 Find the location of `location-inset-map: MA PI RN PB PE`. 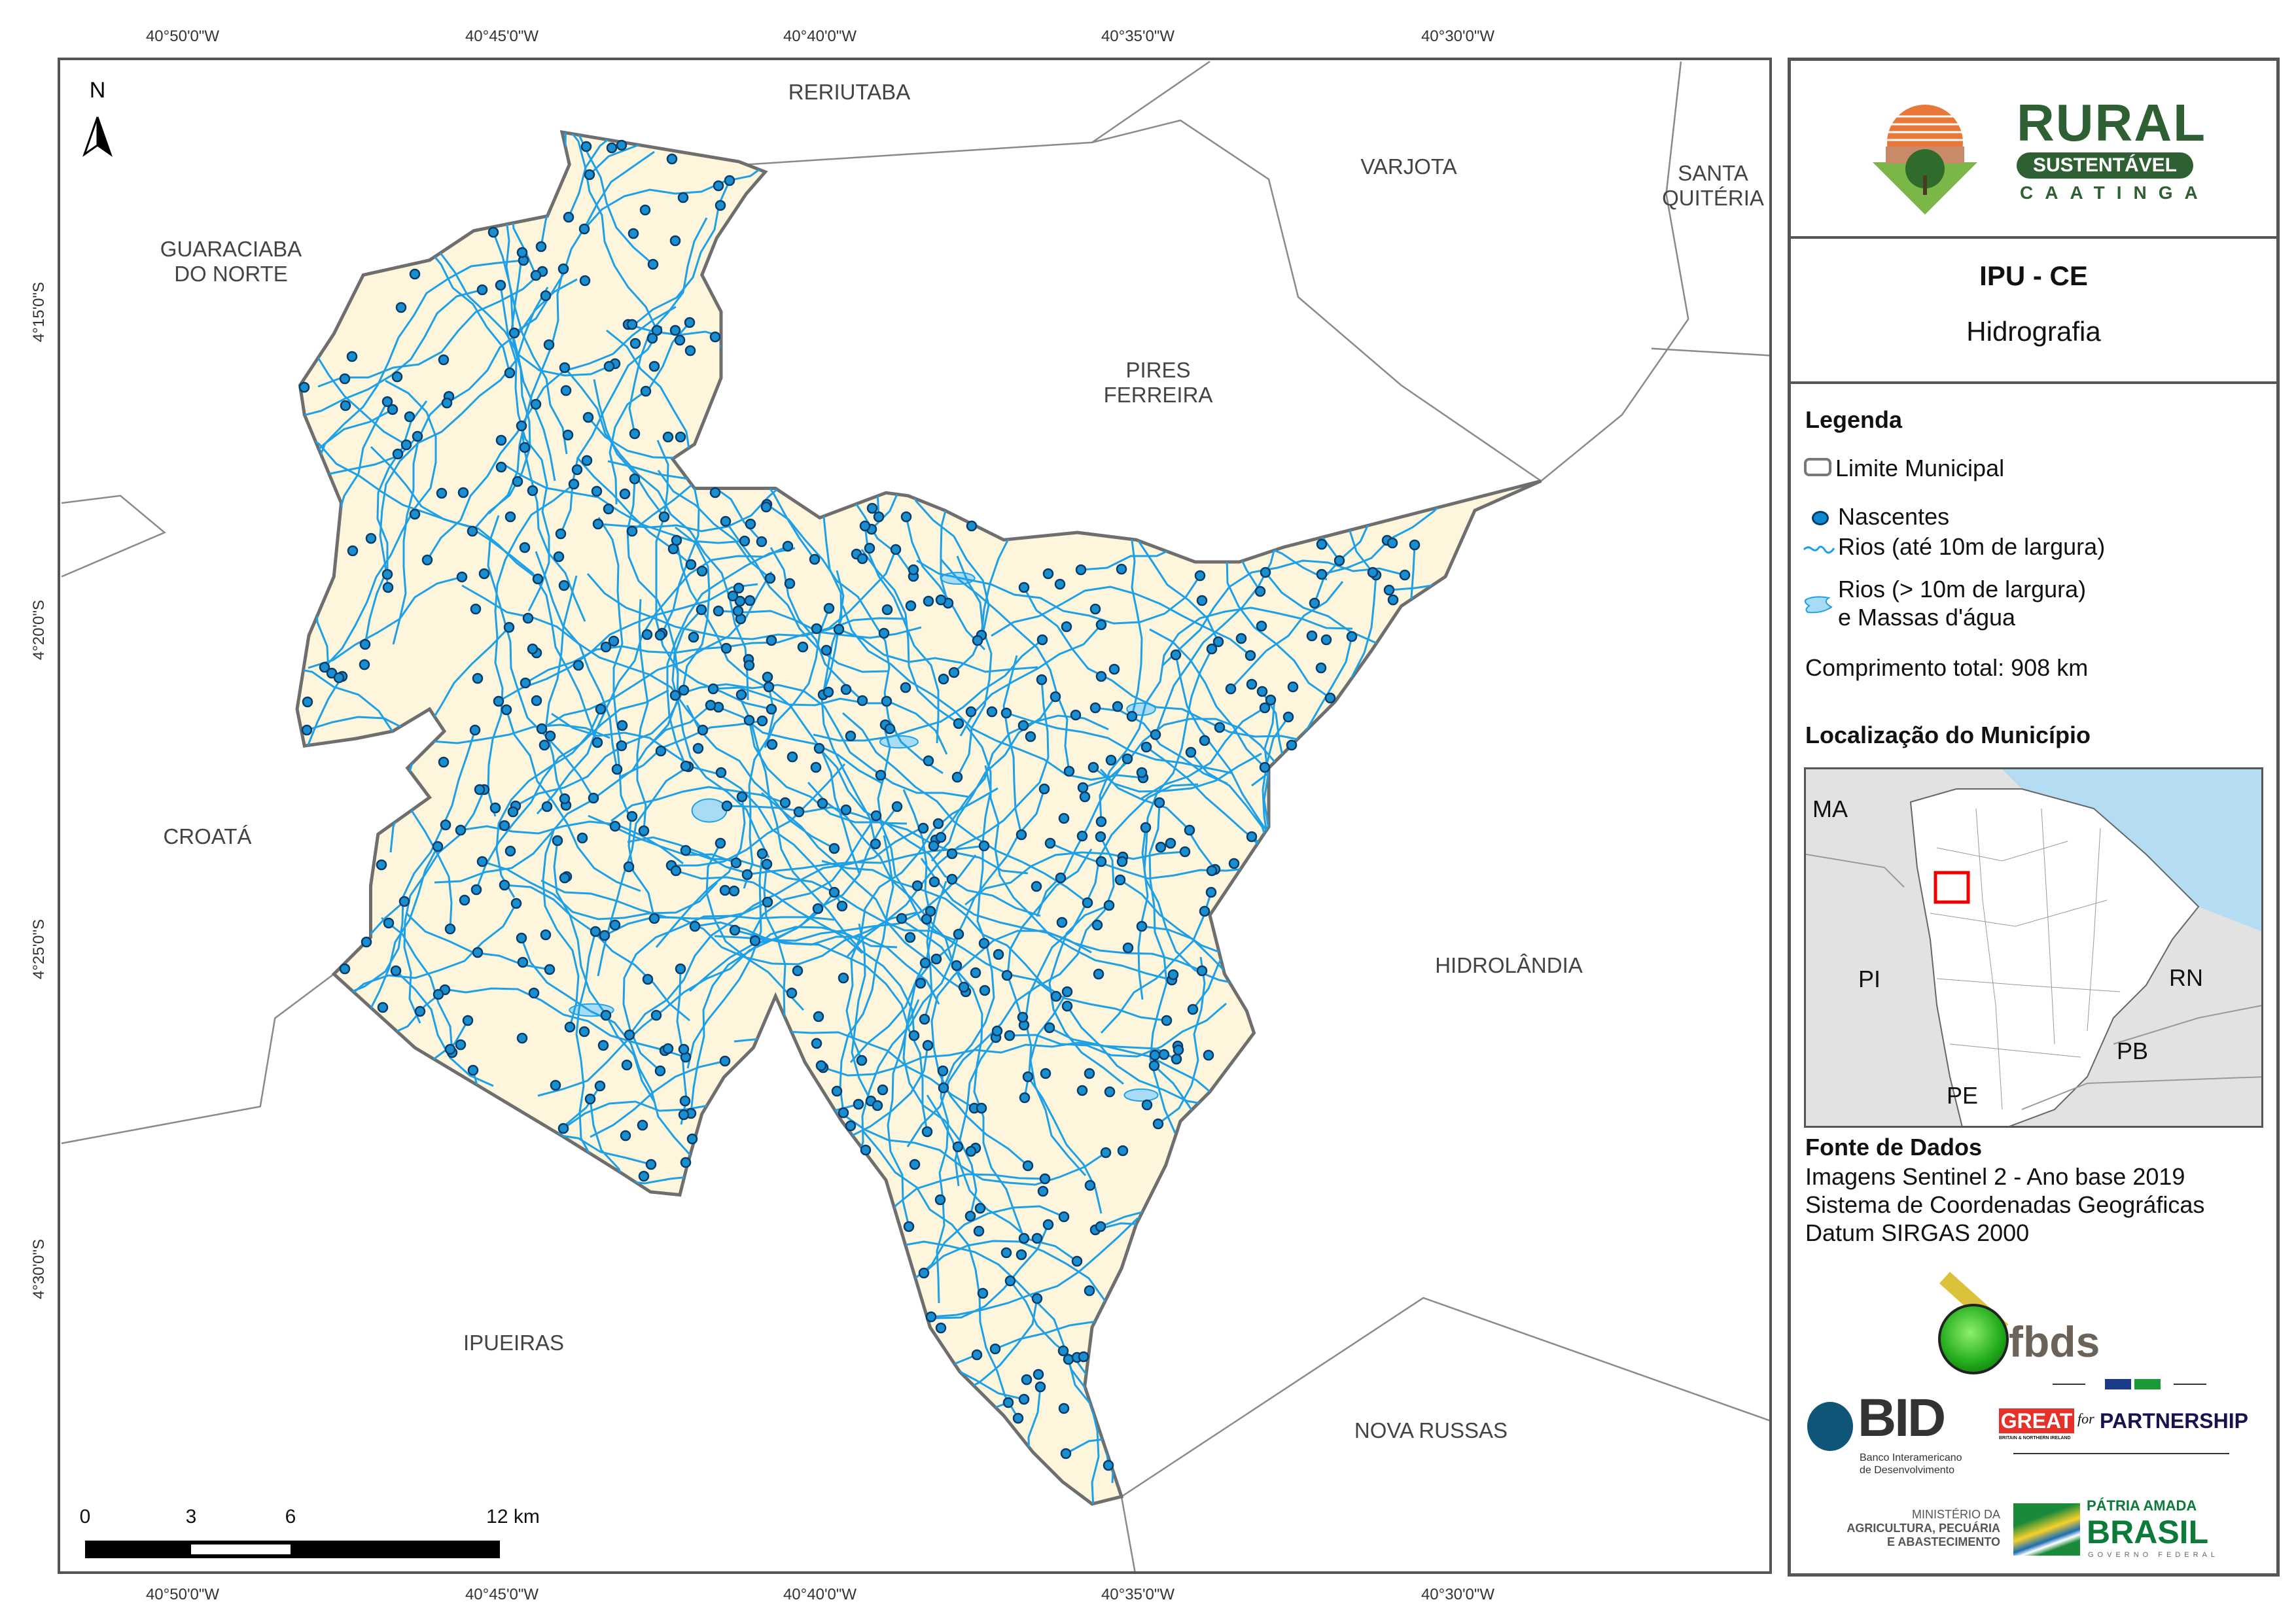

location-inset-map: MA PI RN PB PE is located at coordinates (2034, 948).